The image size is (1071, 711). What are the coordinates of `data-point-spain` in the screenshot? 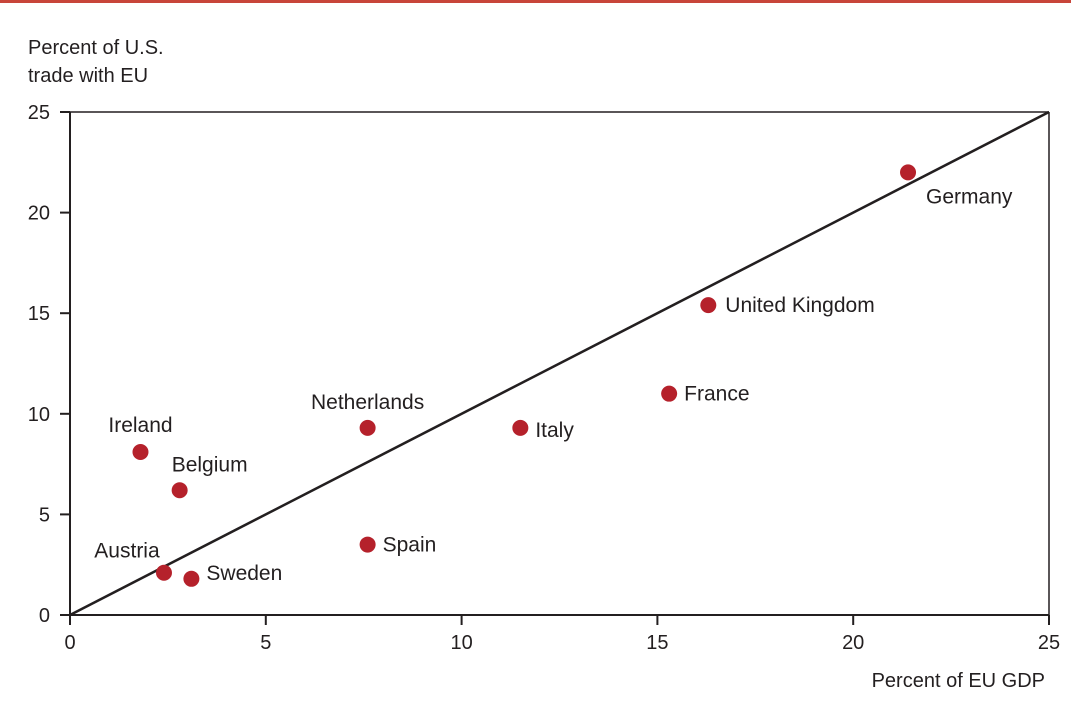 It's located at (367, 544).